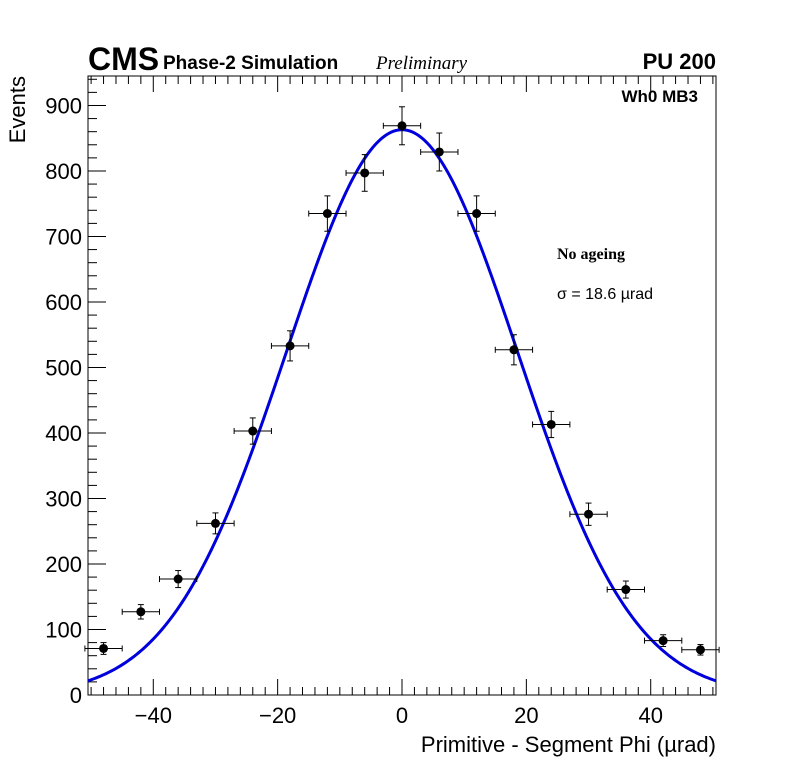 Image resolution: width=796 pixels, height=772 pixels. Describe the element at coordinates (63, 105) in the screenshot. I see `y-tick-label: 900` at that location.